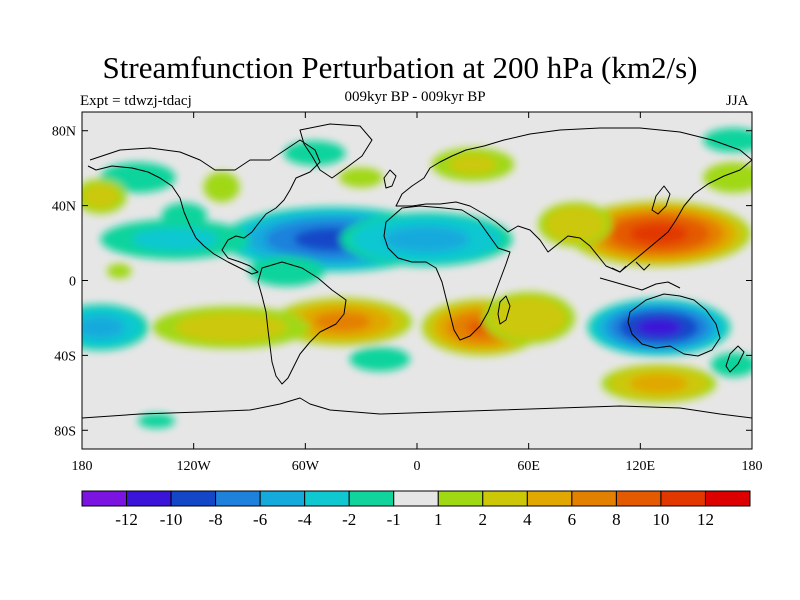  I want to click on field-australia-low-level, so click(659, 327).